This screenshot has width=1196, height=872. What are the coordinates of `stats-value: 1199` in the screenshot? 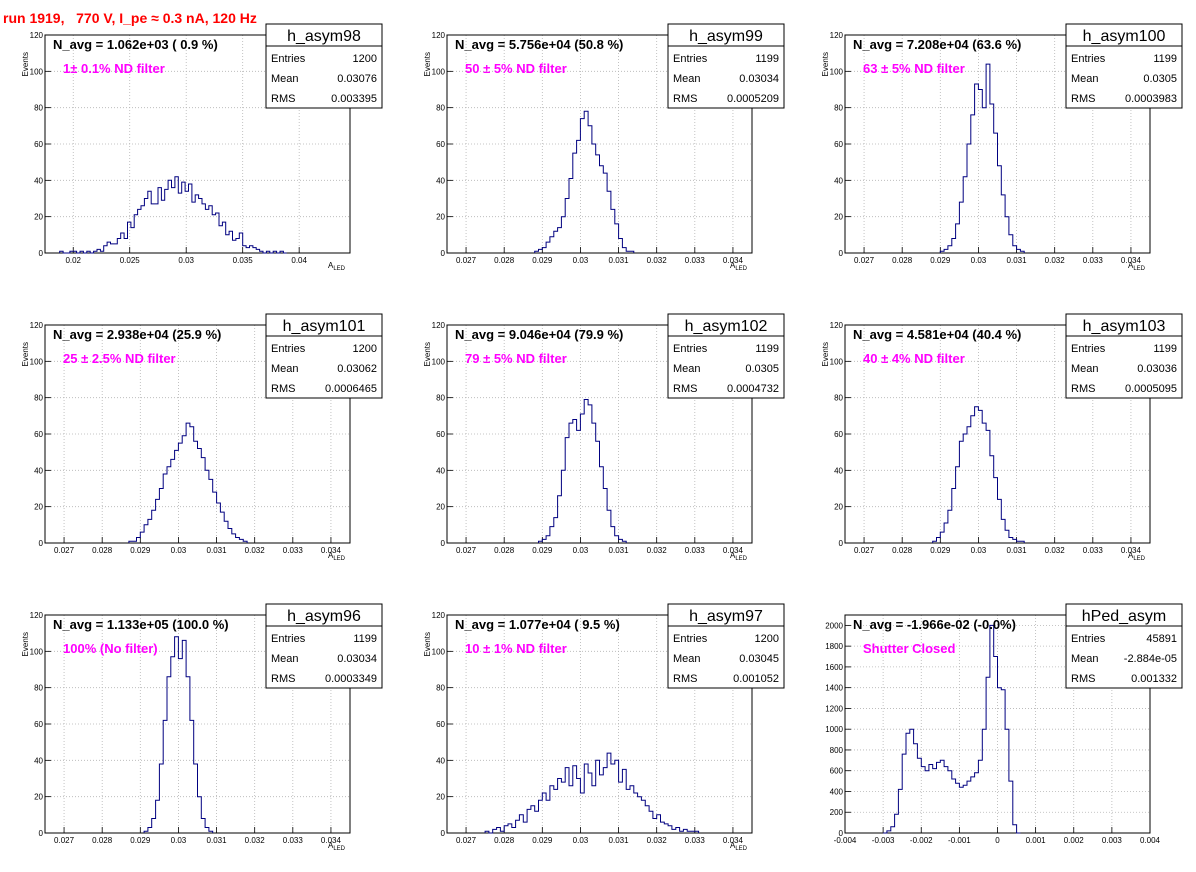 It's located at (1165, 349).